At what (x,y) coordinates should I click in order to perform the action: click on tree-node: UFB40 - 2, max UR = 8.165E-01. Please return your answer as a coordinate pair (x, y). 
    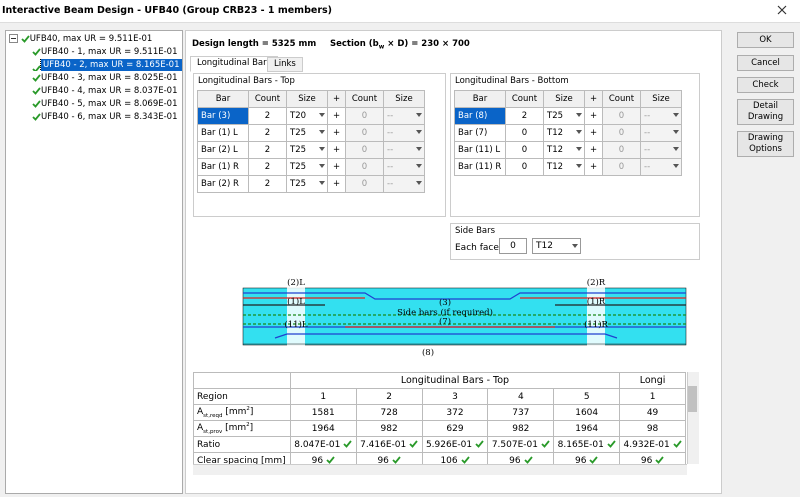
    Looking at the image, I should click on (107, 65).